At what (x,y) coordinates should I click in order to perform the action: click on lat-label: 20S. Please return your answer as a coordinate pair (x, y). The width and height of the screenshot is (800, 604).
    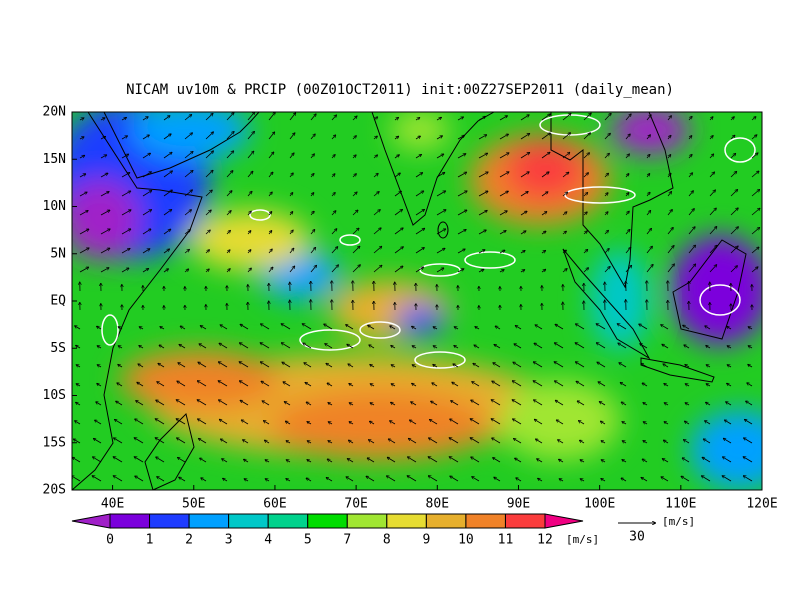
    Looking at the image, I should click on (54, 490).